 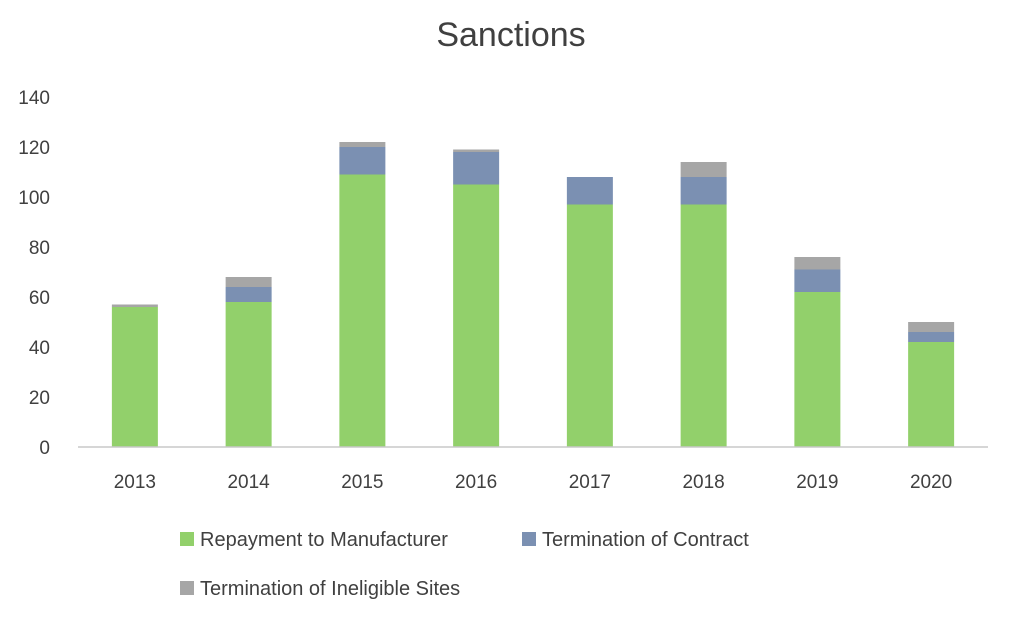 What do you see at coordinates (248, 294) in the screenshot?
I see `bar-segment-termination-of-contract-2014` at bounding box center [248, 294].